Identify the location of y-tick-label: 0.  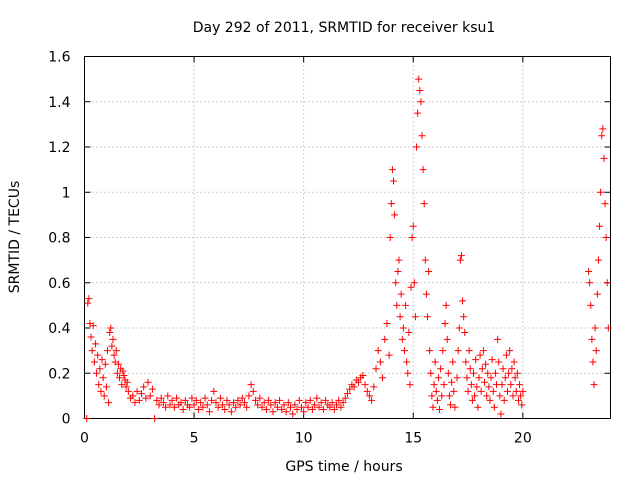
(66, 420).